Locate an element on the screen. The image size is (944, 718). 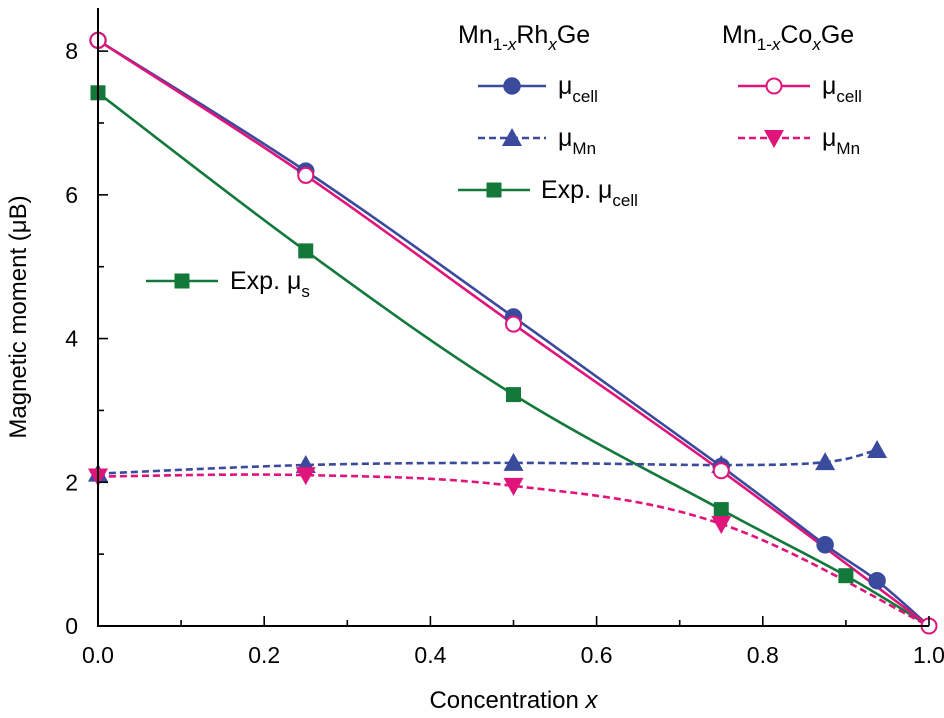
legend-label-5: Exp. μs is located at coordinates (270, 284).